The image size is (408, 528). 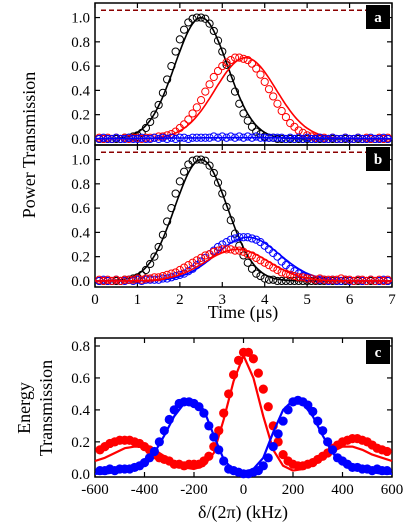 What do you see at coordinates (392, 300) in the screenshot?
I see `x-tick-label: 7` at bounding box center [392, 300].